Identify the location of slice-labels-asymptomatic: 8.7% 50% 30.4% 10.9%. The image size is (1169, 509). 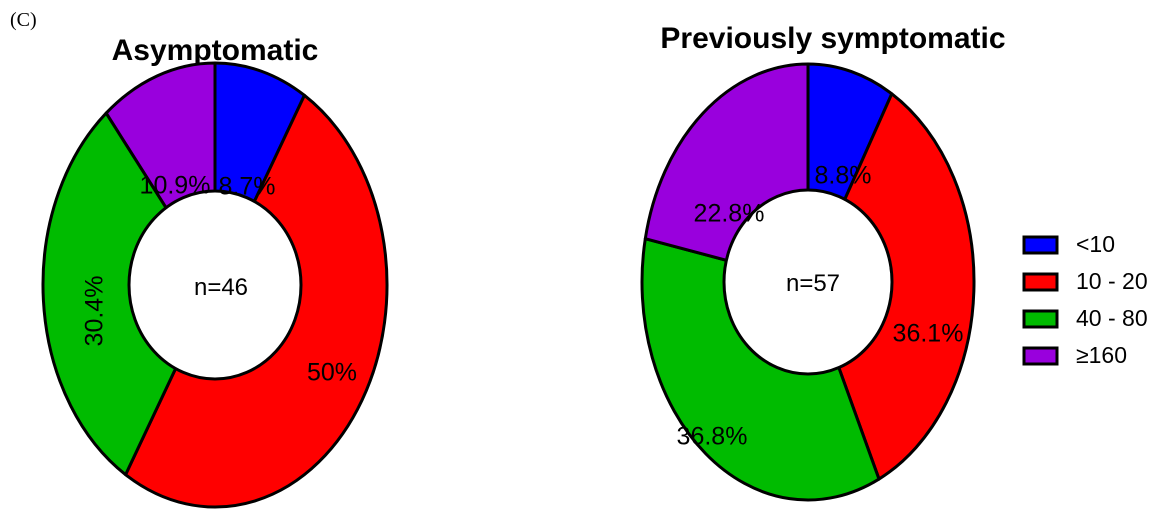
(219, 279).